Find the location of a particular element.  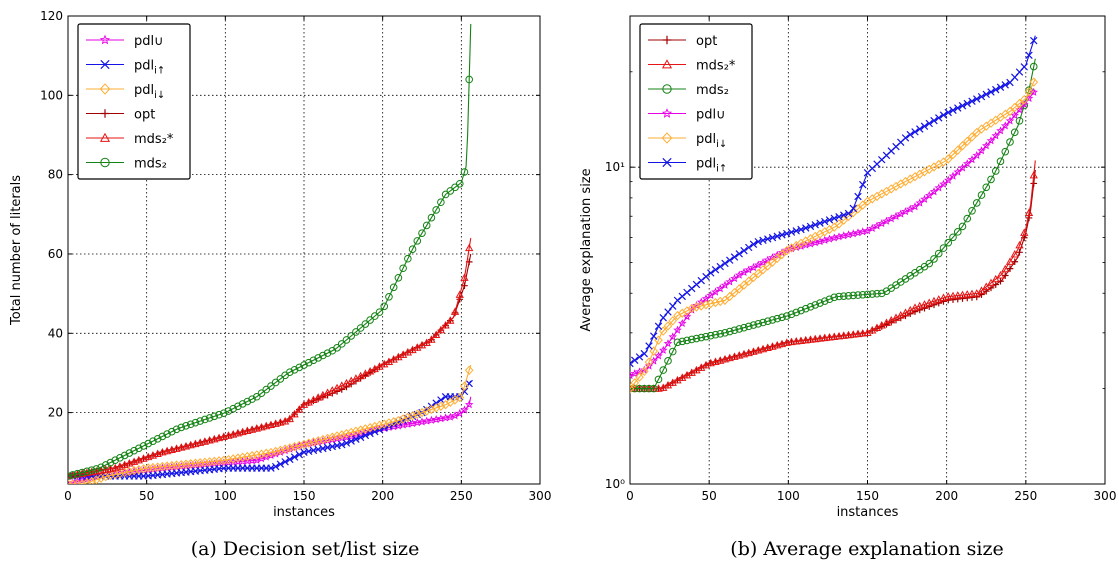

legend-item-opt: opt is located at coordinates (682, 41).